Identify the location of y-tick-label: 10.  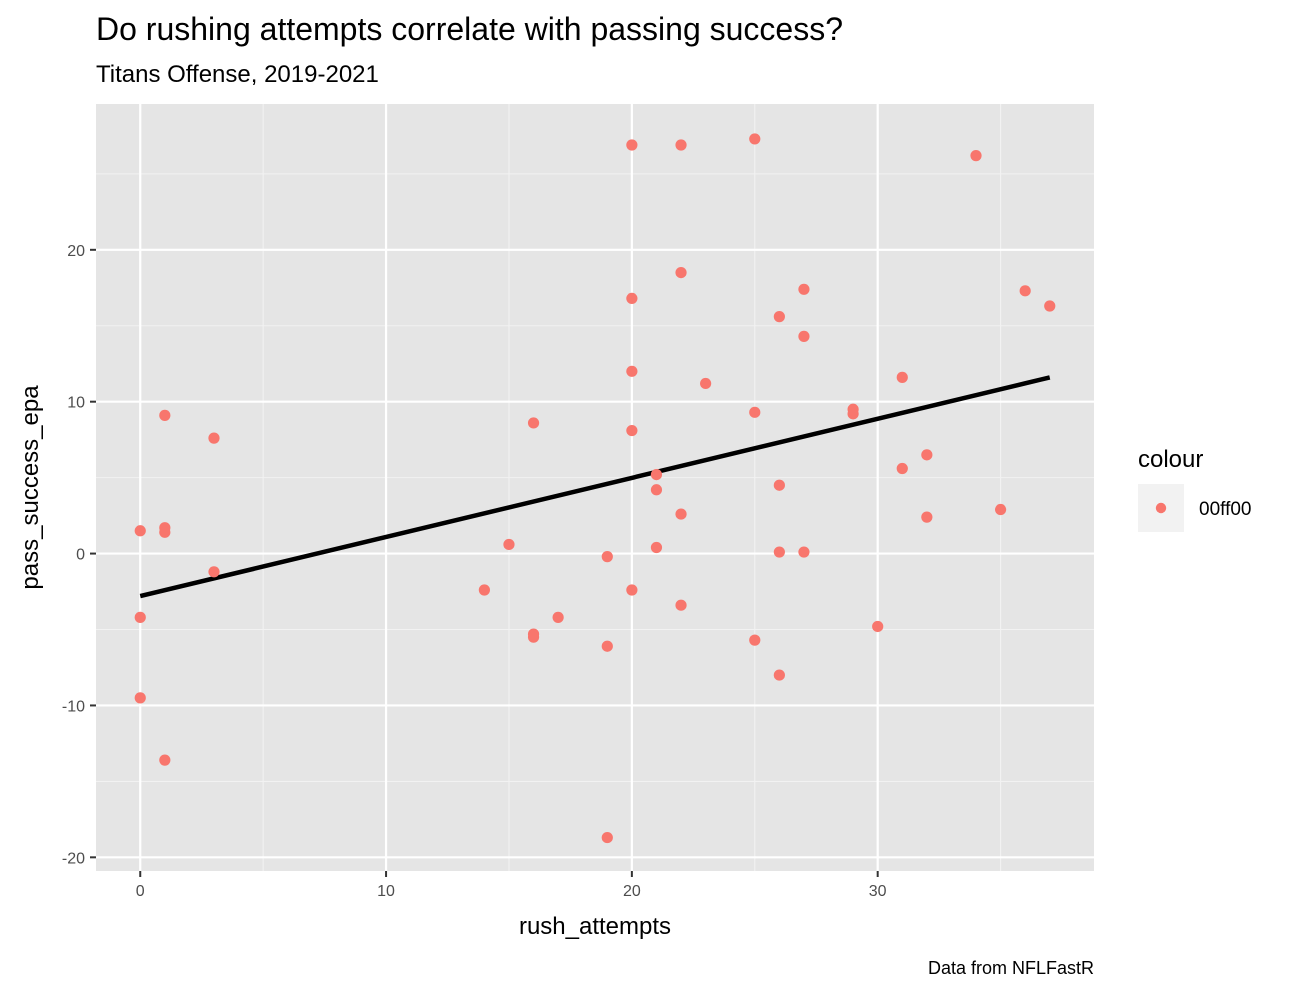
(76, 403).